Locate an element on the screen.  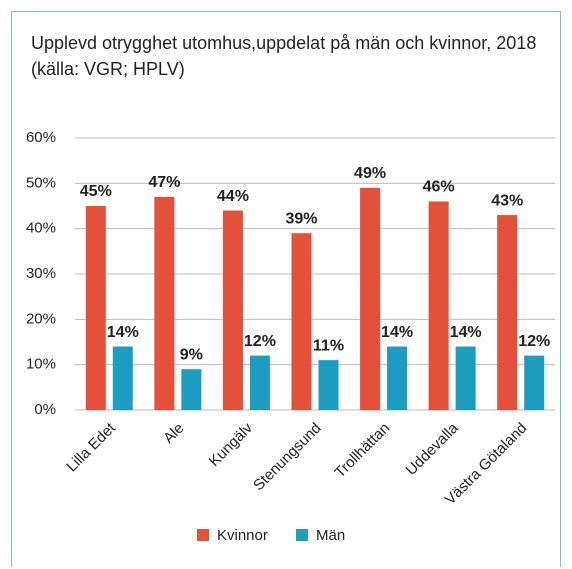
value-label: 47% is located at coordinates (164, 182).